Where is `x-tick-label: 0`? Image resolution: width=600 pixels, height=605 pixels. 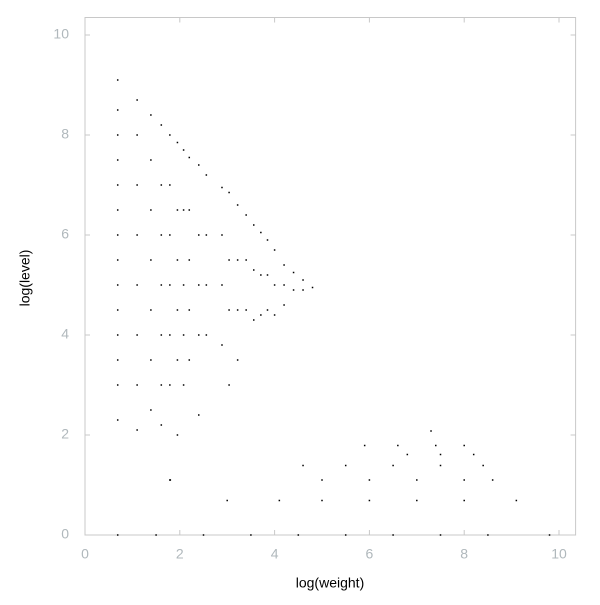
x-tick-label: 0 is located at coordinates (85, 554).